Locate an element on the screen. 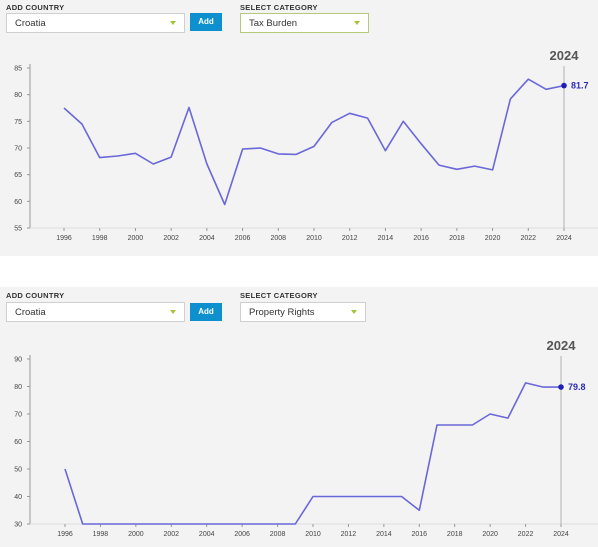  category-select-value: Tax Burden is located at coordinates (273, 23).